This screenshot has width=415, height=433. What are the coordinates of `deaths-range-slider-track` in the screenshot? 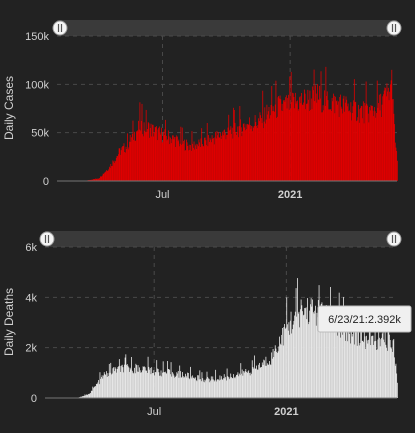 It's located at (221, 239).